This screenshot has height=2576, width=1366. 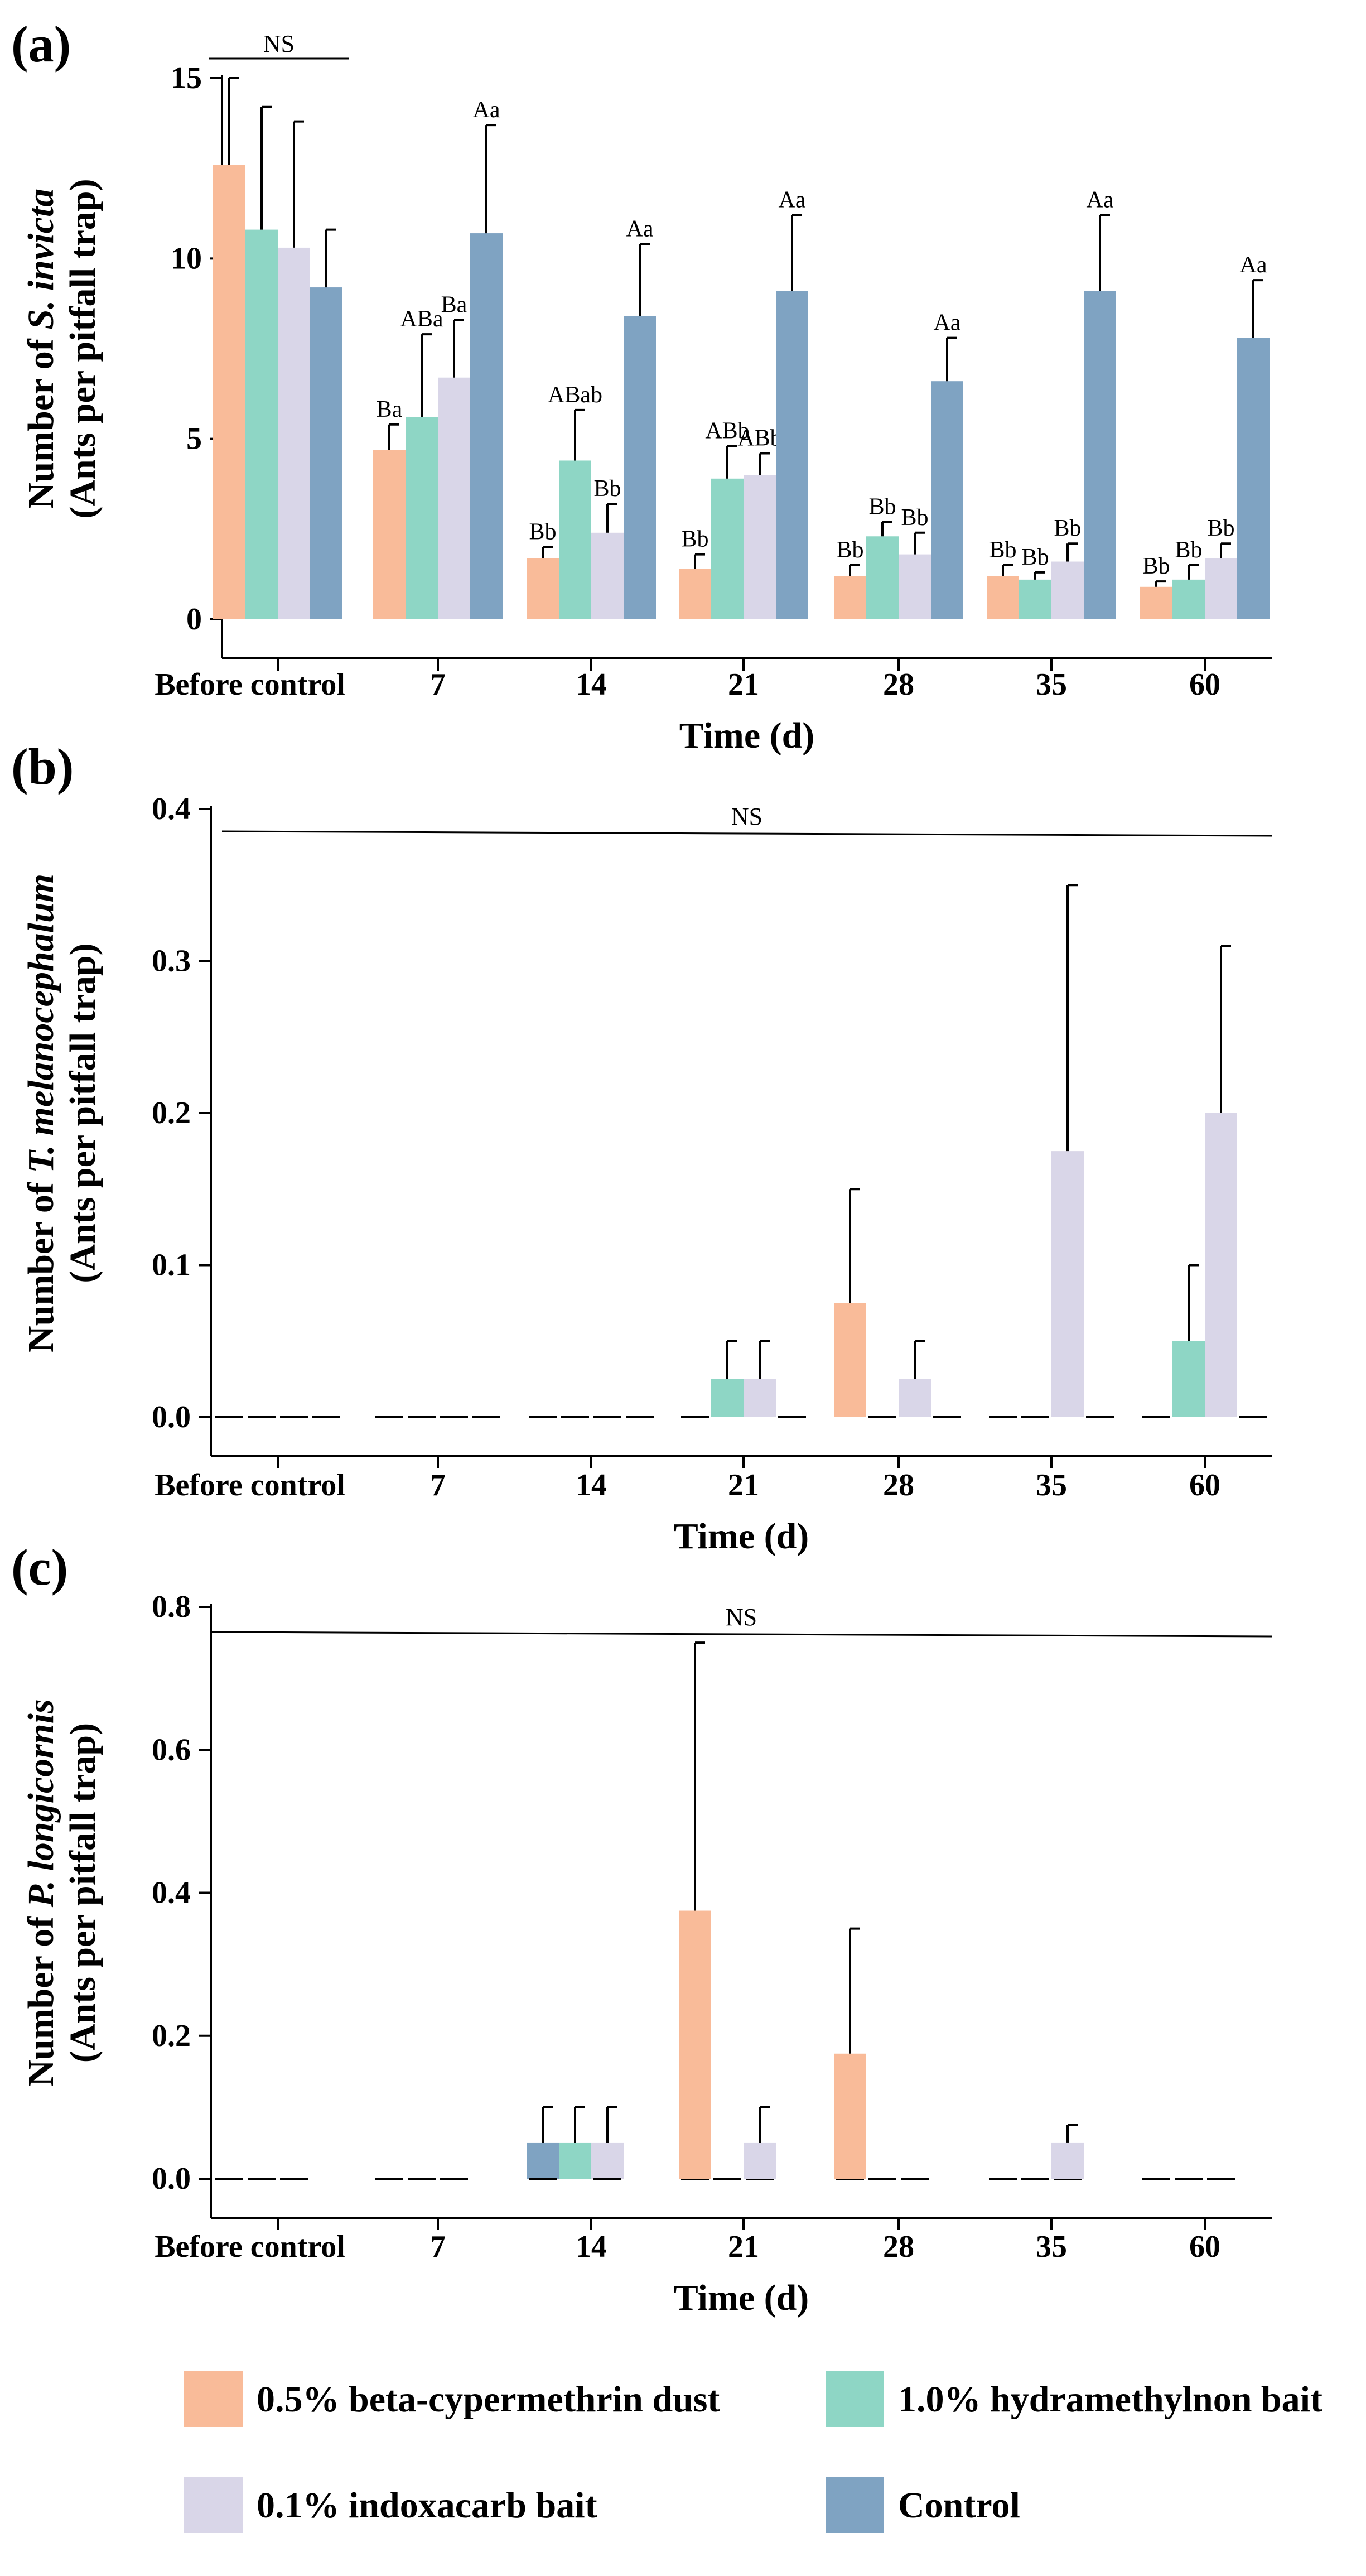 I want to click on y-tick-label: 15, so click(x=186, y=78).